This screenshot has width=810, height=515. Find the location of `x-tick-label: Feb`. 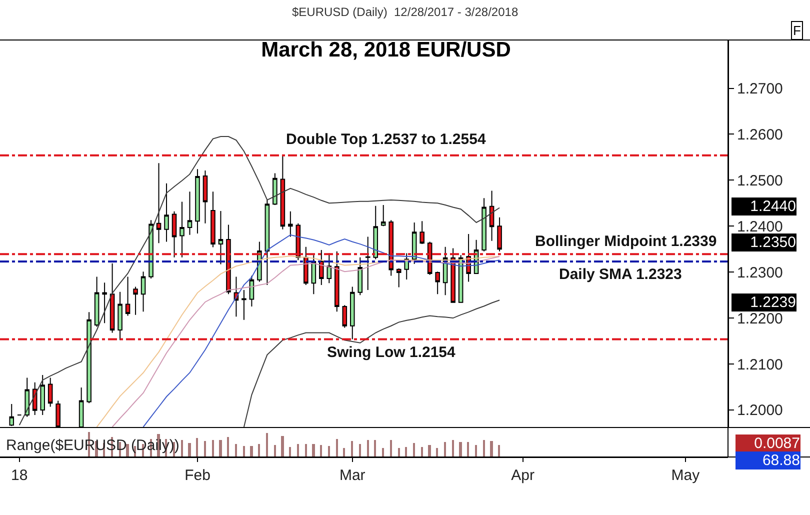

x-tick-label: Feb is located at coordinates (197, 475).